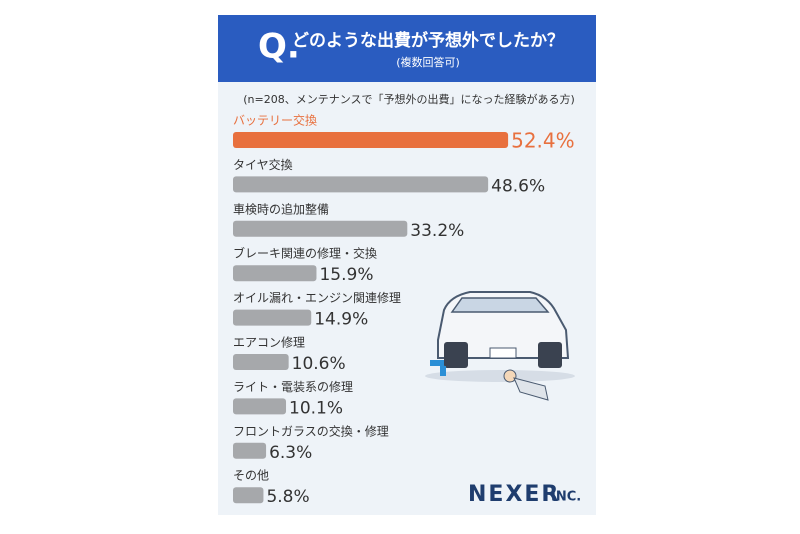 Image resolution: width=800 pixels, height=534 pixels. What do you see at coordinates (269, 342) in the screenshot?
I see `category-label: エアコン修理` at bounding box center [269, 342].